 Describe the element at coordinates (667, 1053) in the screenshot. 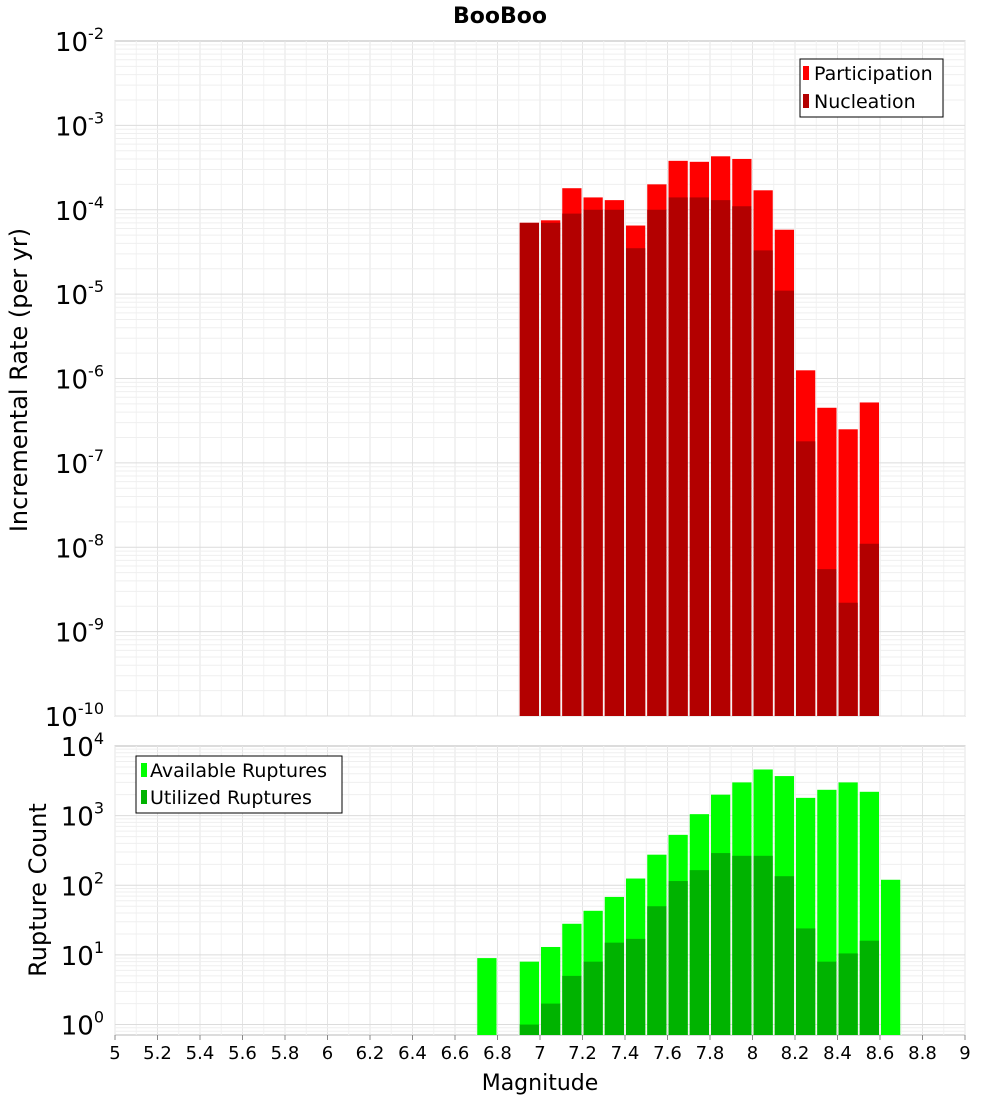

I see `x-tick-label: 7.6` at that location.